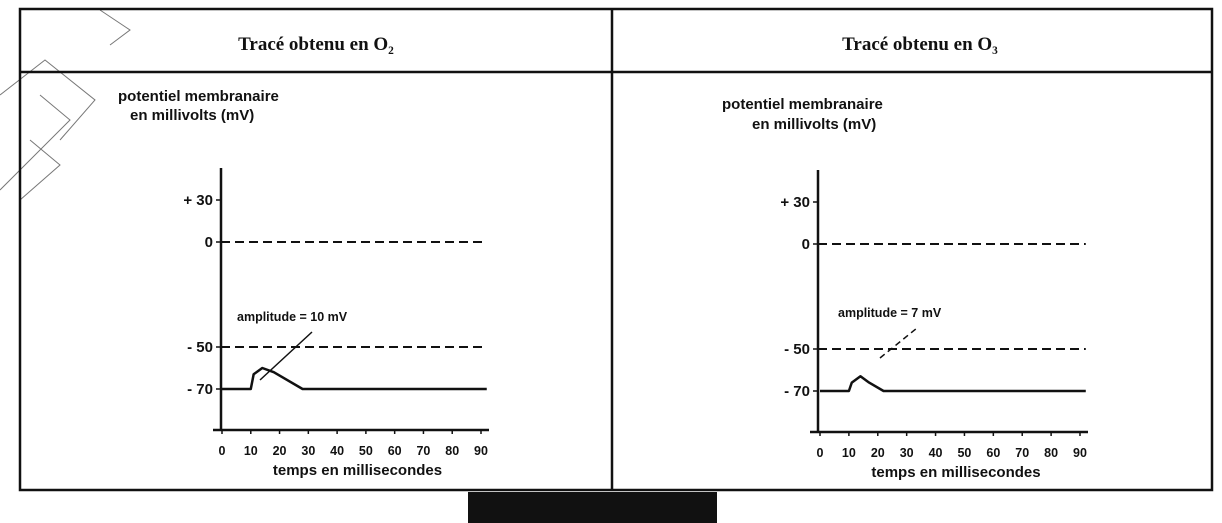 The height and width of the screenshot is (523, 1222). What do you see at coordinates (592, 507) in the screenshot?
I see `black-bar` at bounding box center [592, 507].